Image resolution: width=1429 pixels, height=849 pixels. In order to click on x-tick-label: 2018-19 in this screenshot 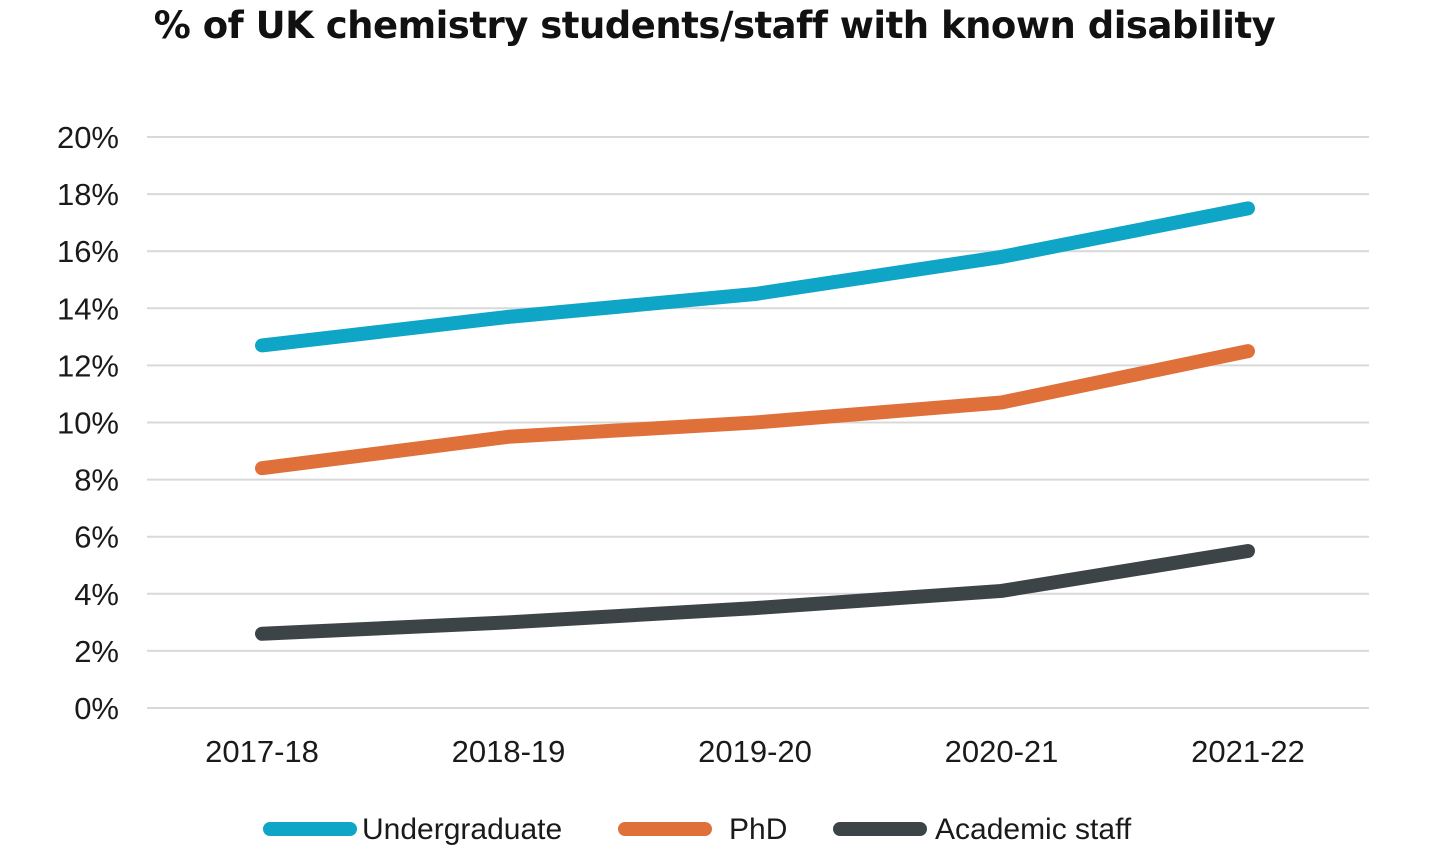, I will do `click(509, 751)`.